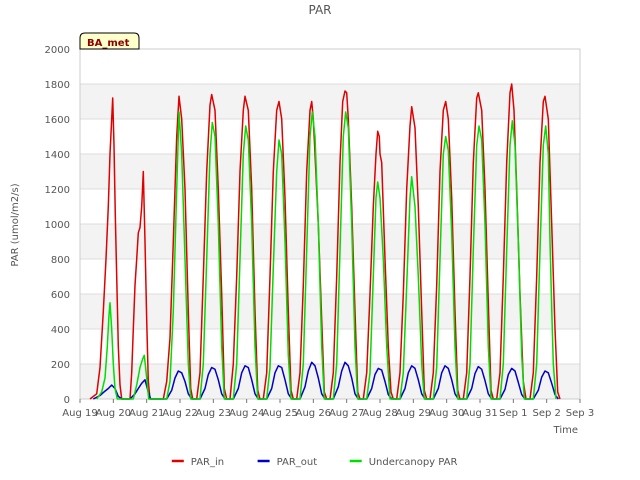  I want to click on y-tick-label: 0, so click(67, 400).